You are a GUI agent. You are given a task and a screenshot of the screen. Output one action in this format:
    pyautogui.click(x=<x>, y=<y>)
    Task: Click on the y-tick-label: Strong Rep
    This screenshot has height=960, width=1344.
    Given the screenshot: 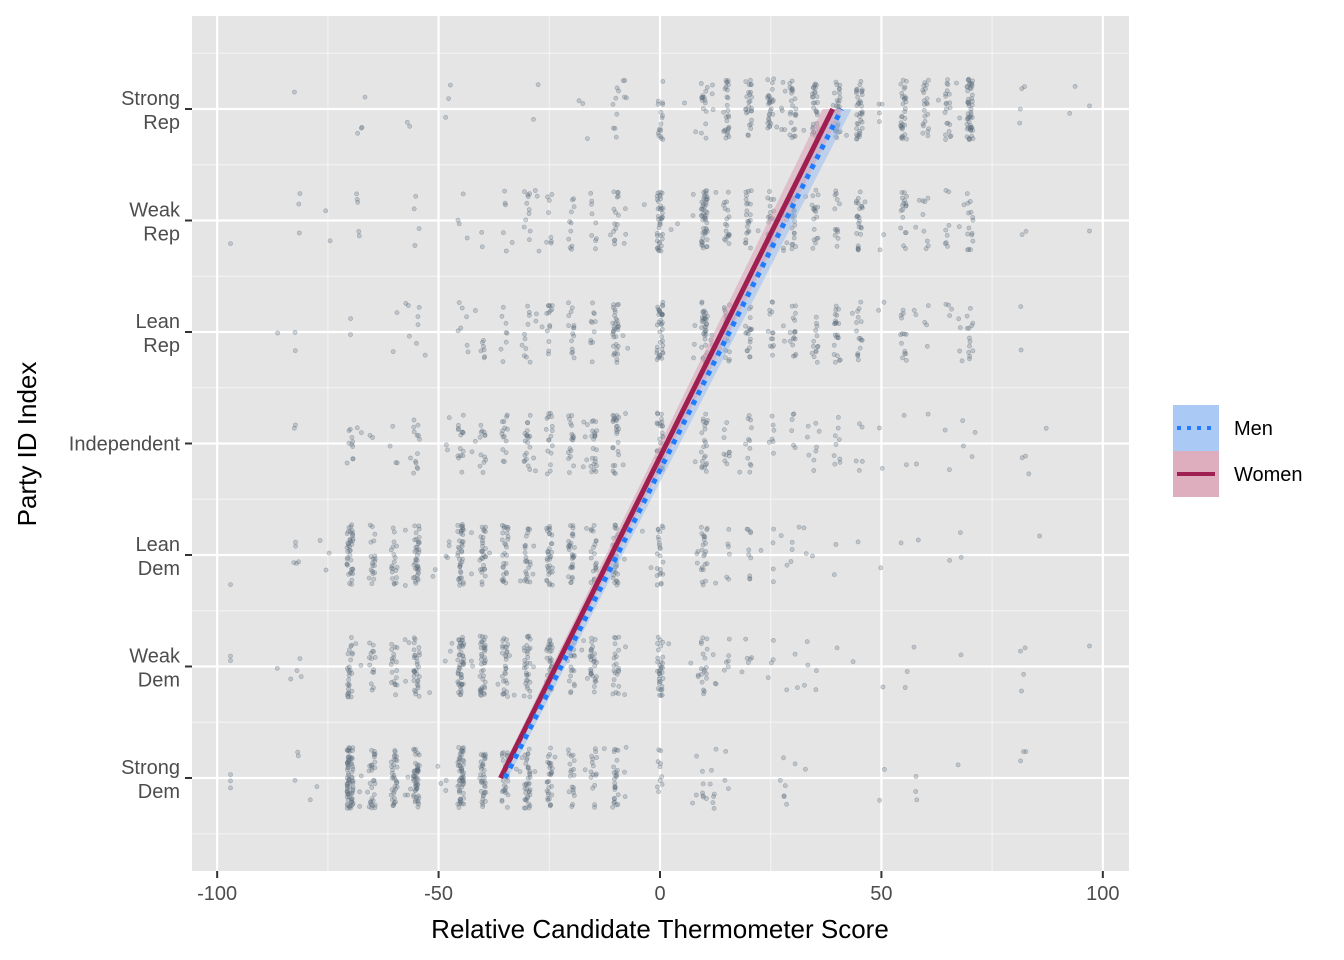 What is the action you would take?
    pyautogui.click(x=150, y=111)
    